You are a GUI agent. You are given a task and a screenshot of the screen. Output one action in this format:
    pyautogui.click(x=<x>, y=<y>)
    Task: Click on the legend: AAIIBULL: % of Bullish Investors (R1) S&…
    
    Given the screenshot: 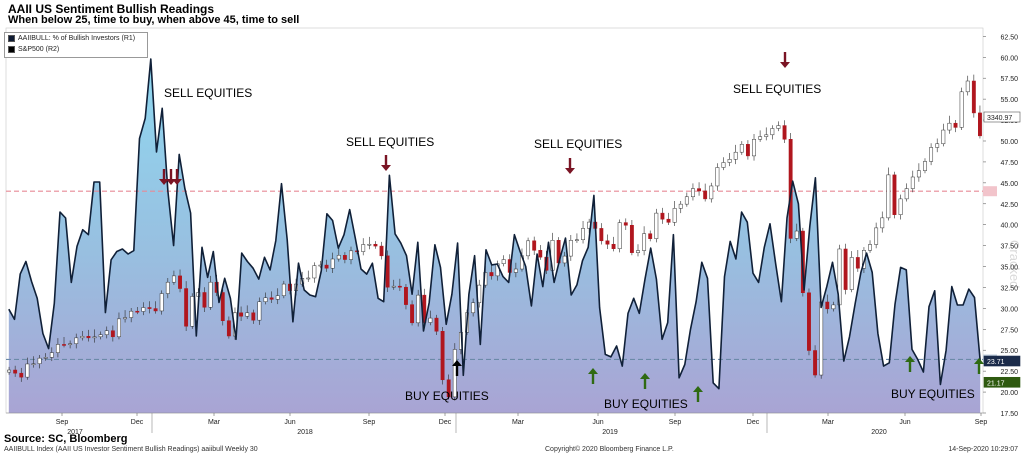 What is the action you would take?
    pyautogui.click(x=76, y=45)
    